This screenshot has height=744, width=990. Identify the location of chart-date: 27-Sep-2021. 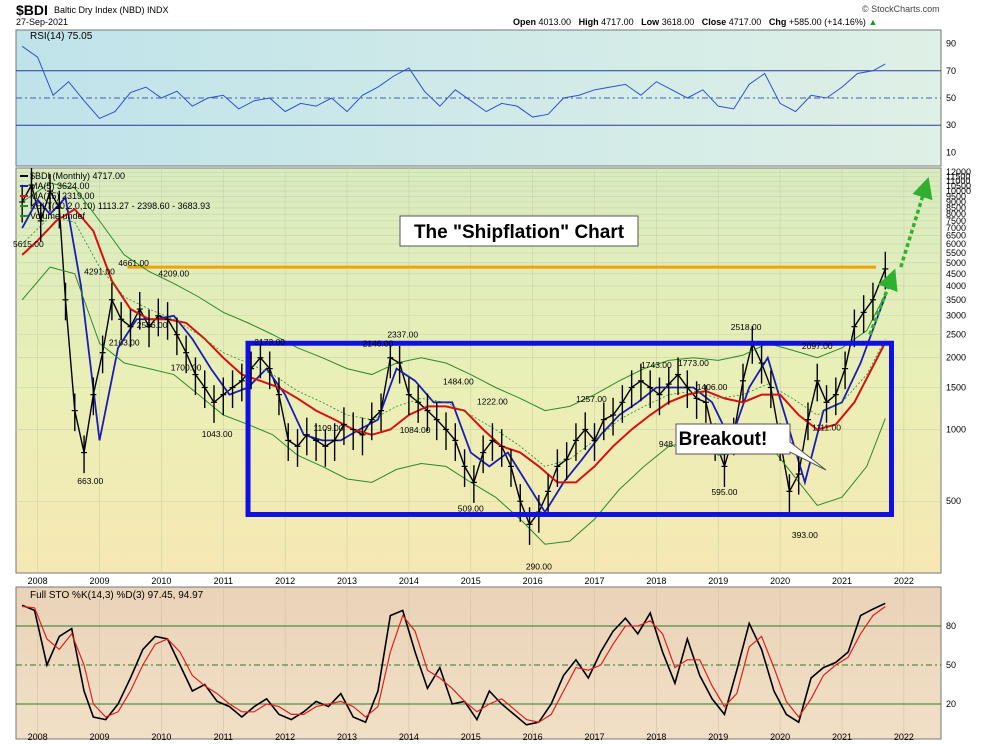
(42, 22).